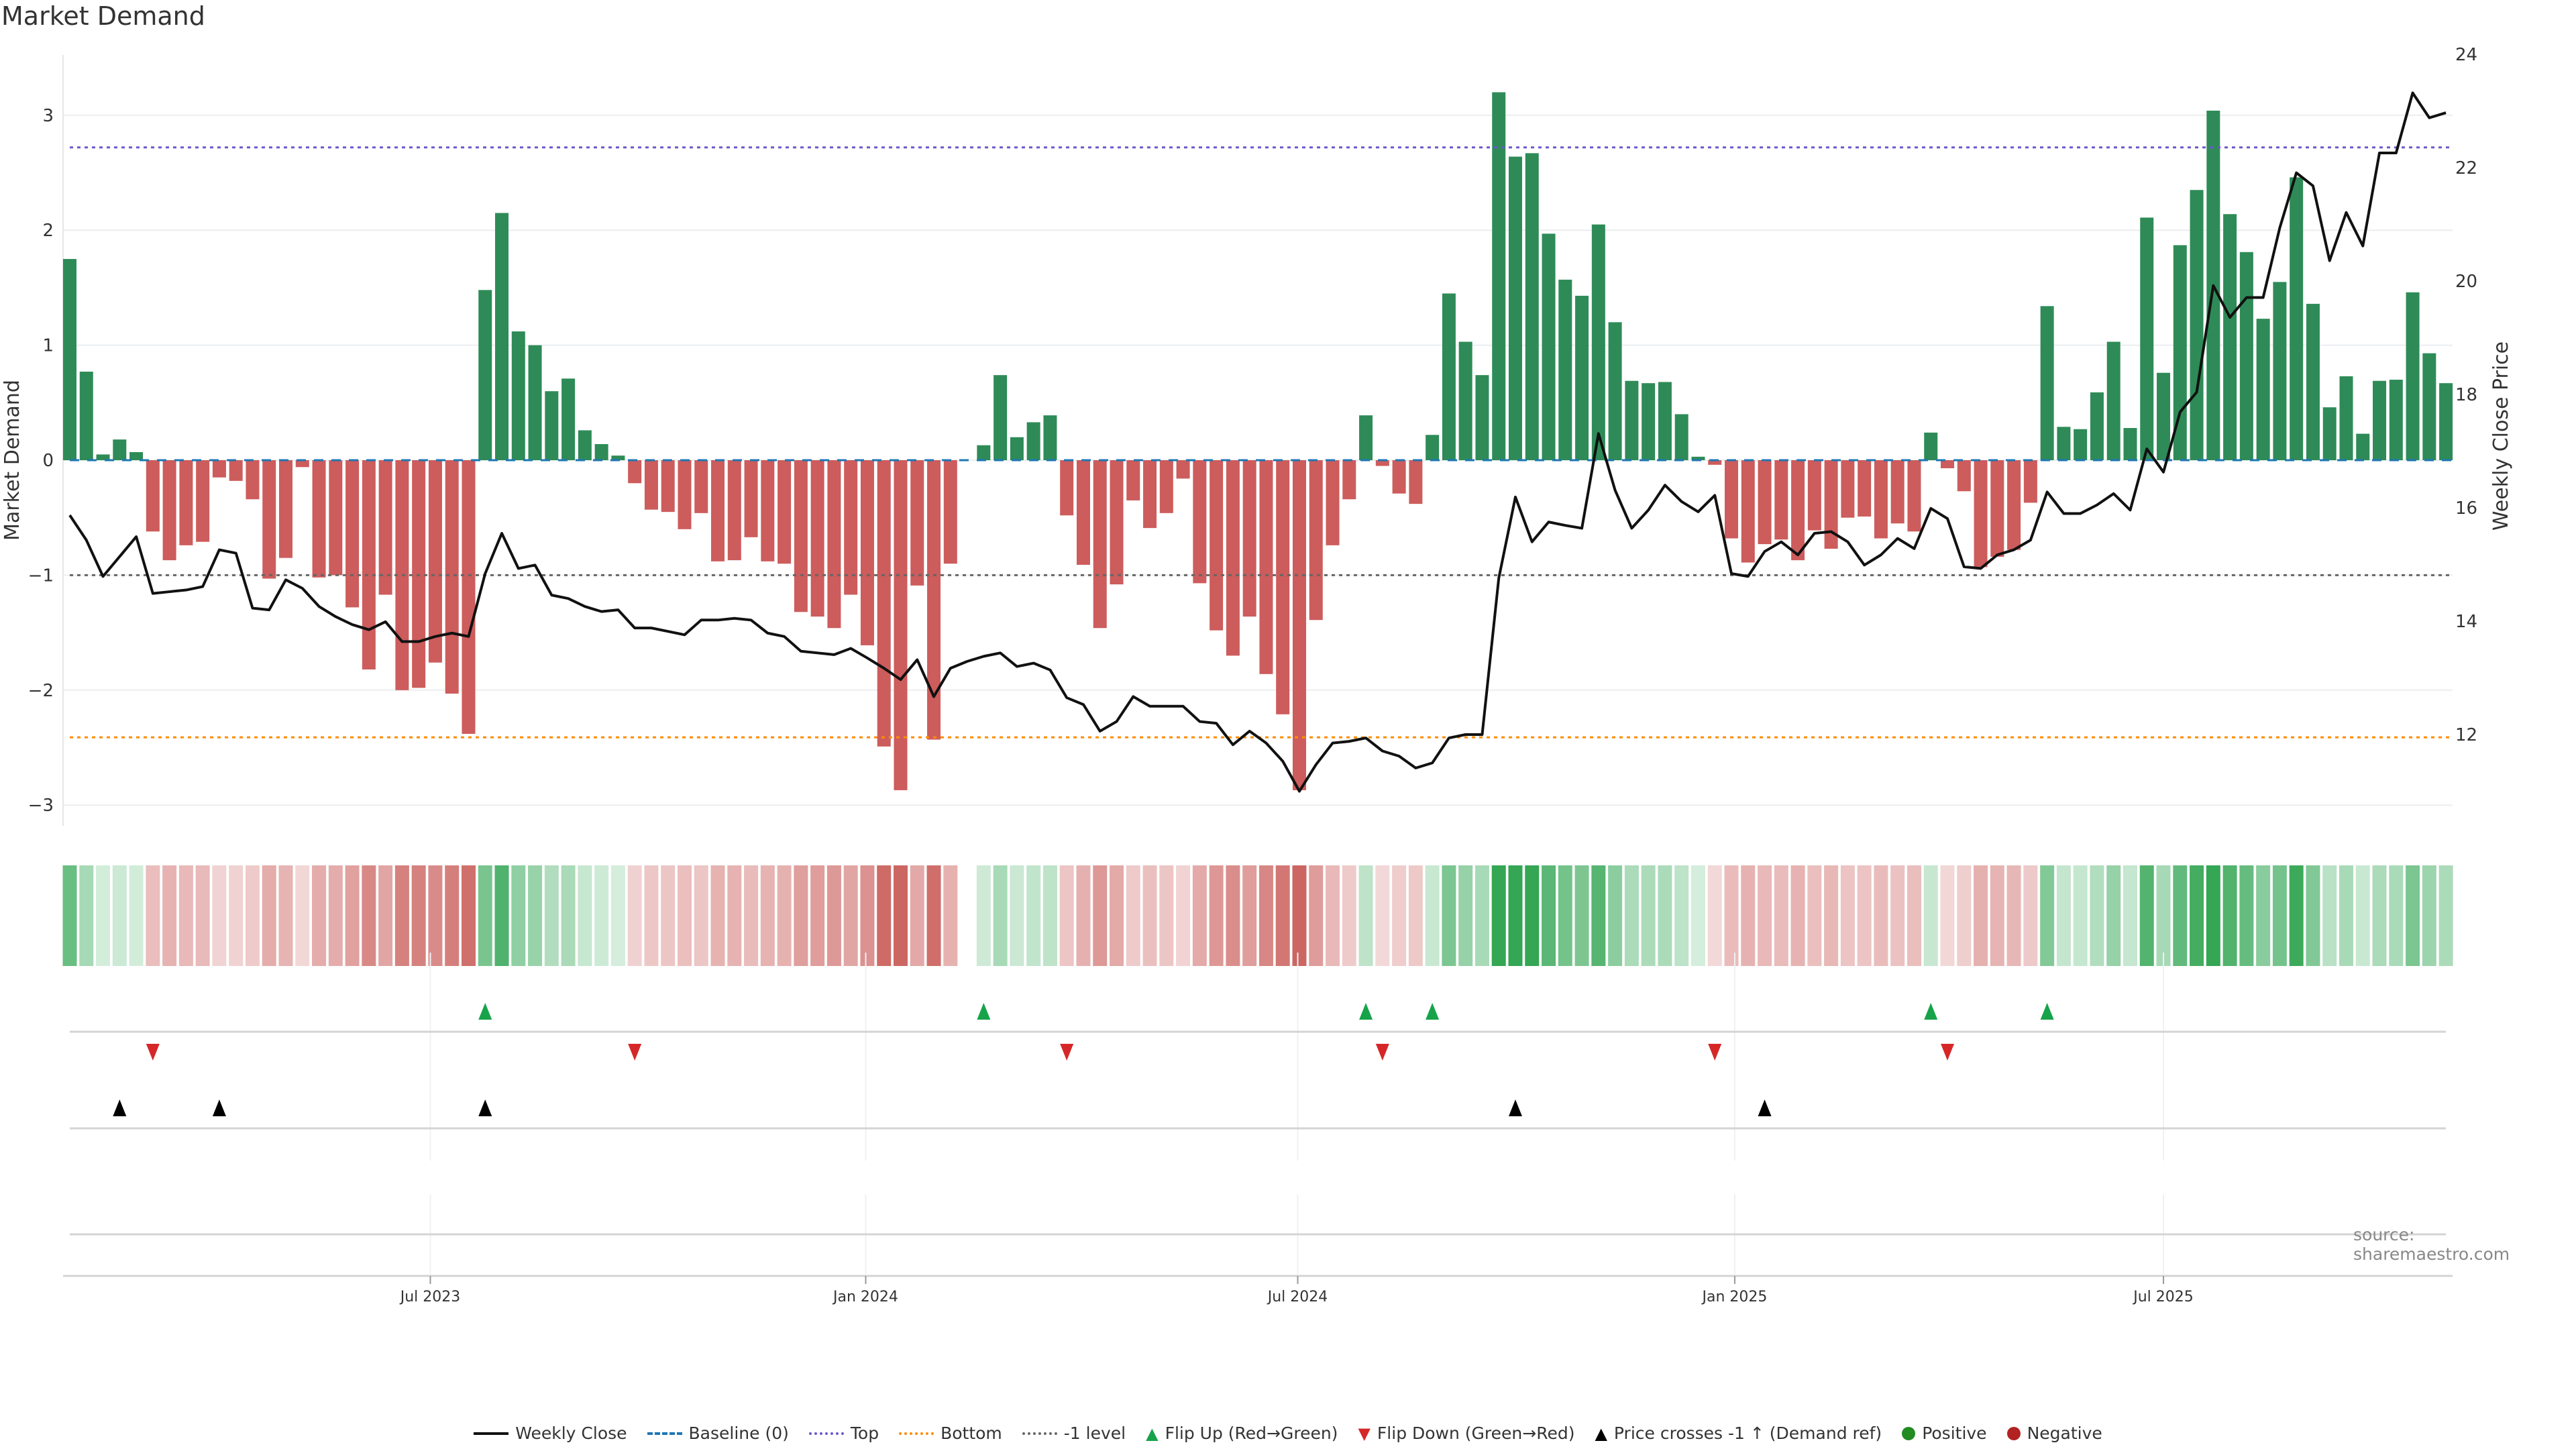 This screenshot has width=2576, height=1449. Describe the element at coordinates (2466, 622) in the screenshot. I see `y2-tick-label: 14` at that location.